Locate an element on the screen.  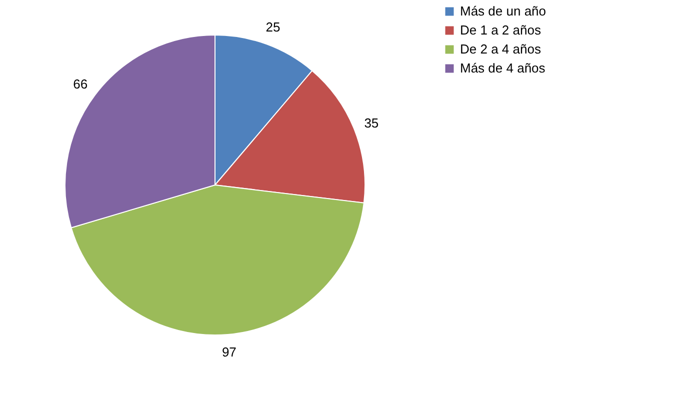
legend-label: Más de un año is located at coordinates (503, 11).